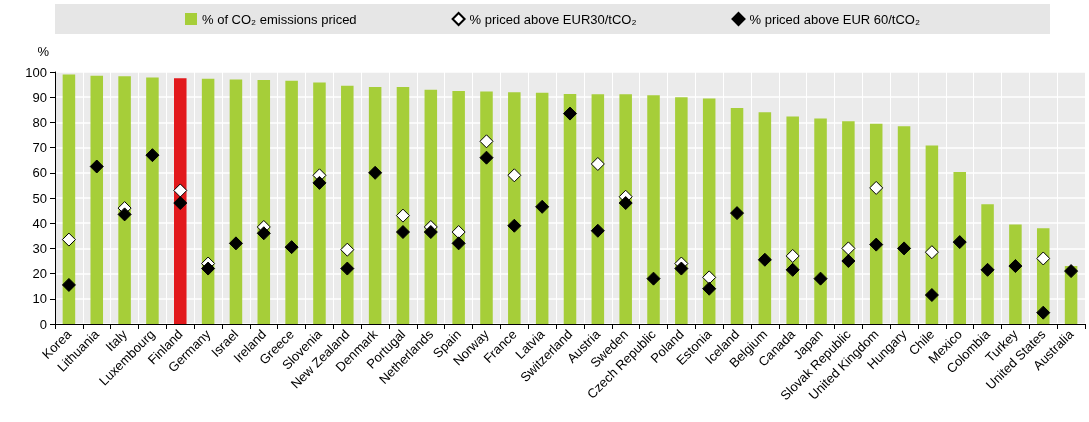 The height and width of the screenshot is (422, 1089). What do you see at coordinates (835, 19) in the screenshot?
I see `legend-label: % priced above EUR 60/tCO₂` at bounding box center [835, 19].